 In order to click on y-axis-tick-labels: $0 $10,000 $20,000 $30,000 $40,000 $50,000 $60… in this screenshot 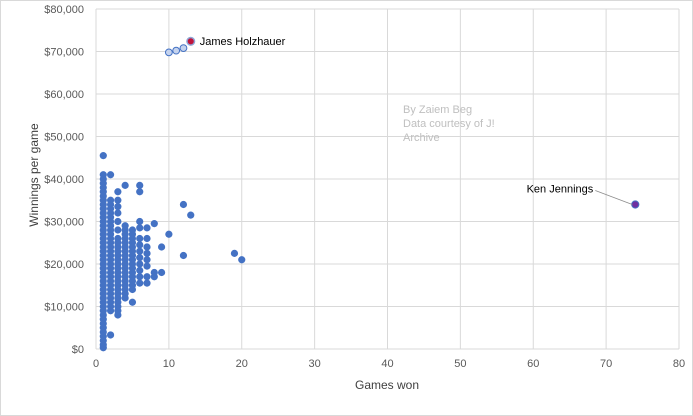, I will do `click(64, 180)`.